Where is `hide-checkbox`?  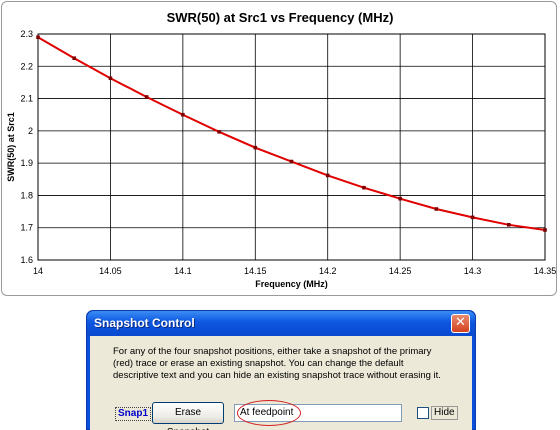
hide-checkbox is located at coordinates (423, 413).